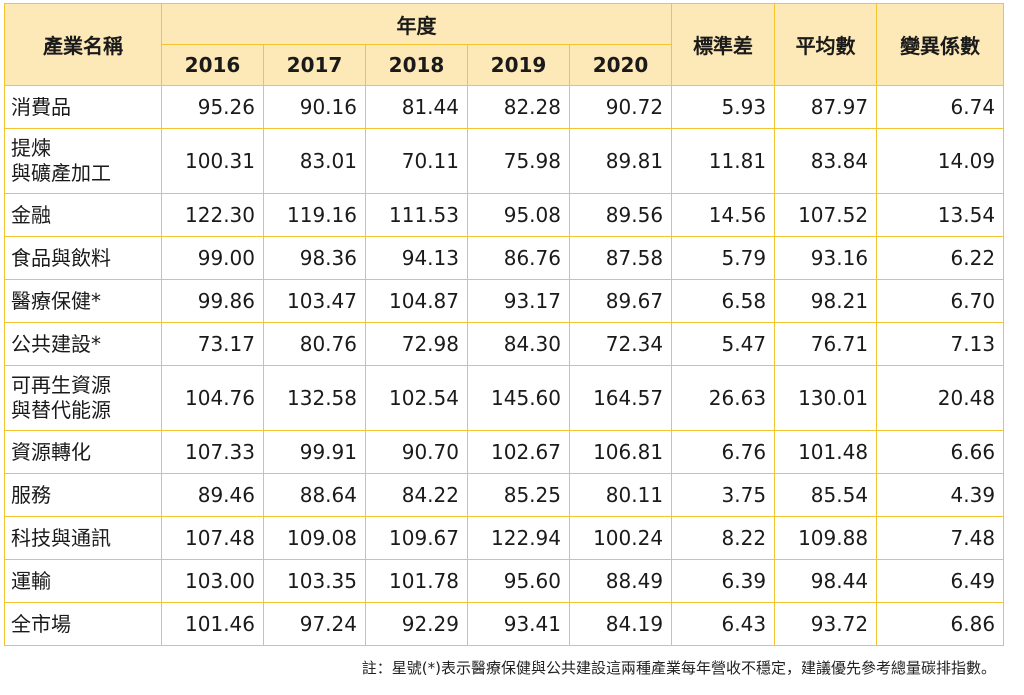 The width and height of the screenshot is (1024, 695). Describe the element at coordinates (83, 581) in the screenshot. I see `row-industry-name: 運輸` at that location.